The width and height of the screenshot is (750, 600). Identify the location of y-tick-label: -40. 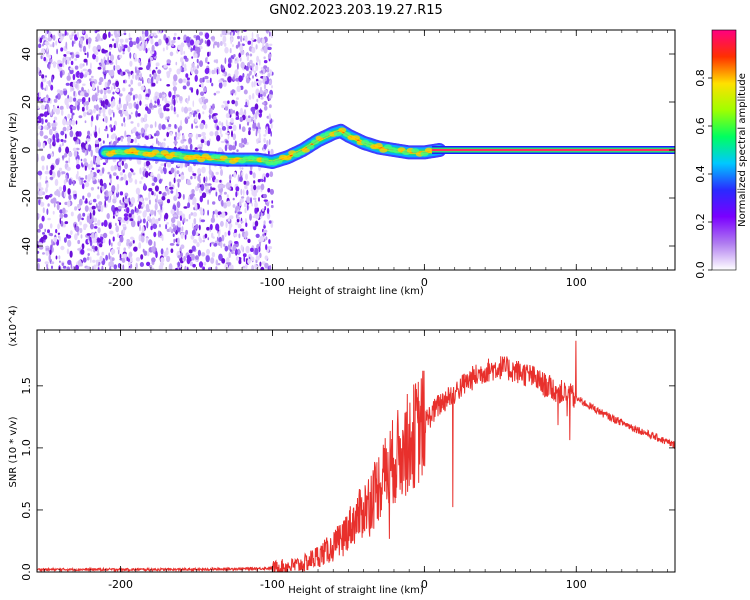
(26, 246).